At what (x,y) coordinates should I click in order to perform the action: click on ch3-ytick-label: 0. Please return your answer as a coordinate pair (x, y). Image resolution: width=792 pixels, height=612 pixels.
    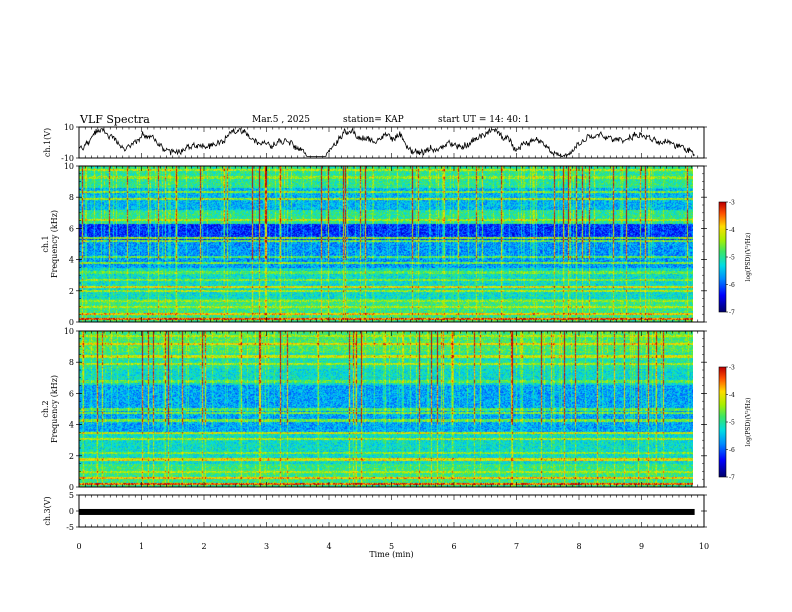
    Looking at the image, I should click on (71, 511).